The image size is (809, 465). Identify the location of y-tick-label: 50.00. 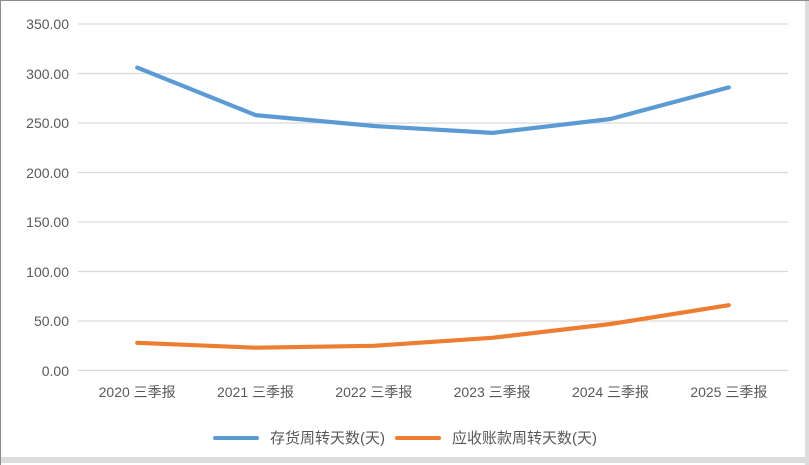
(51, 321).